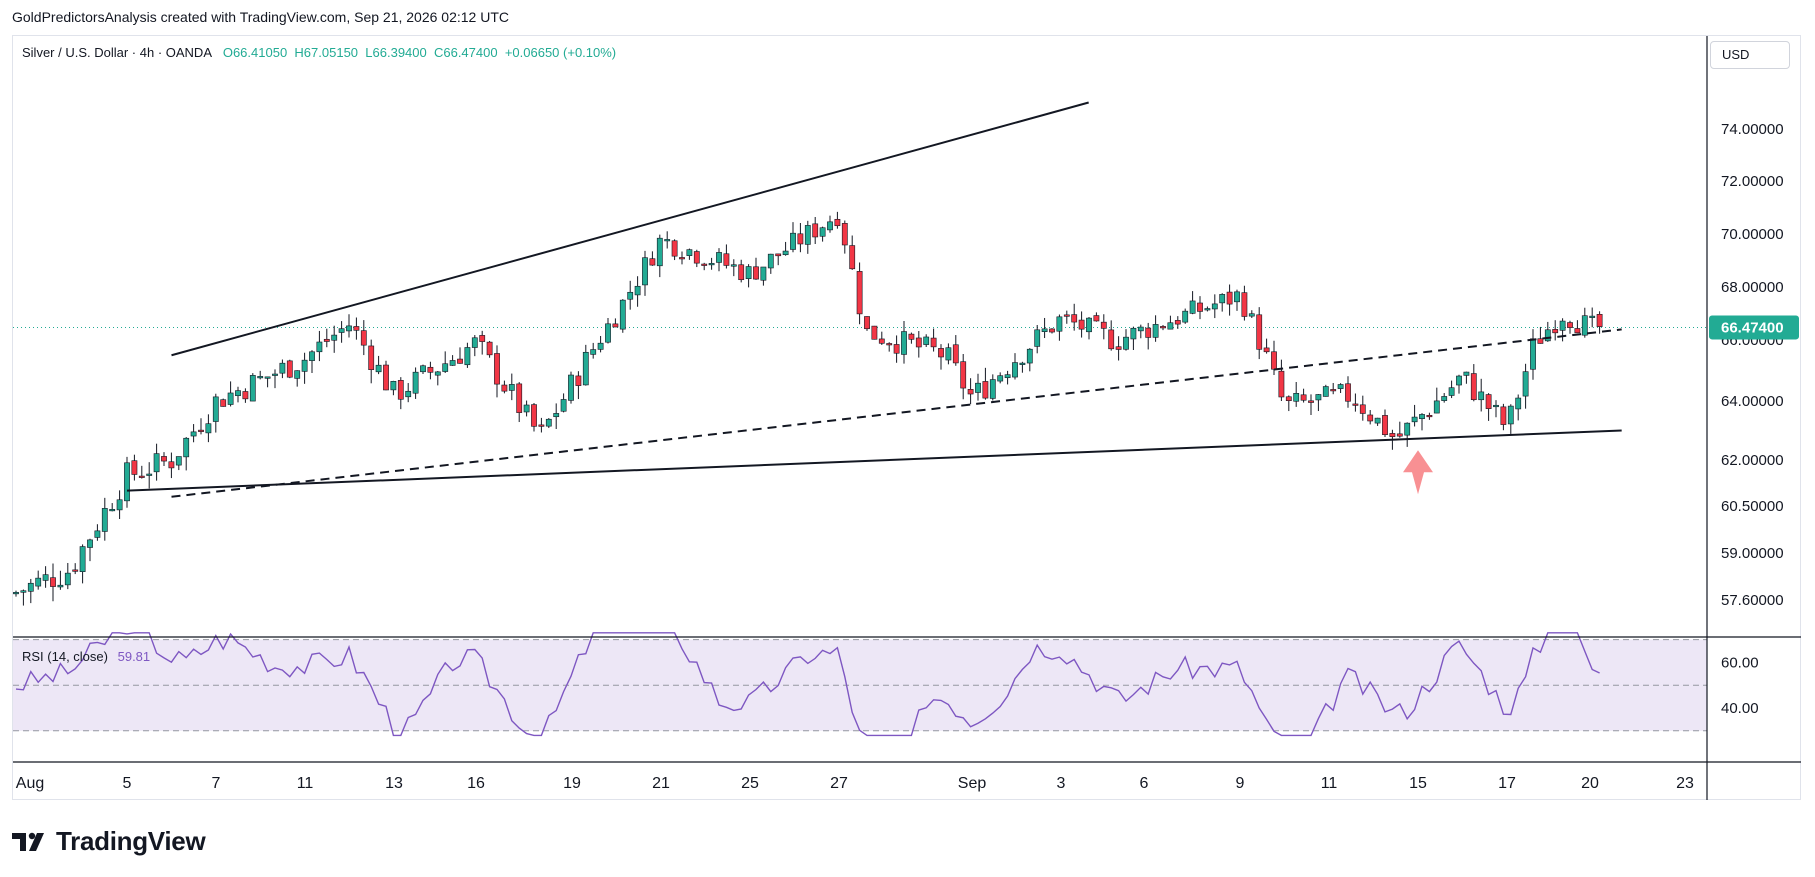 The image size is (1815, 877). Describe the element at coordinates (1752, 327) in the screenshot. I see `current-price-label: 66.47400` at that location.